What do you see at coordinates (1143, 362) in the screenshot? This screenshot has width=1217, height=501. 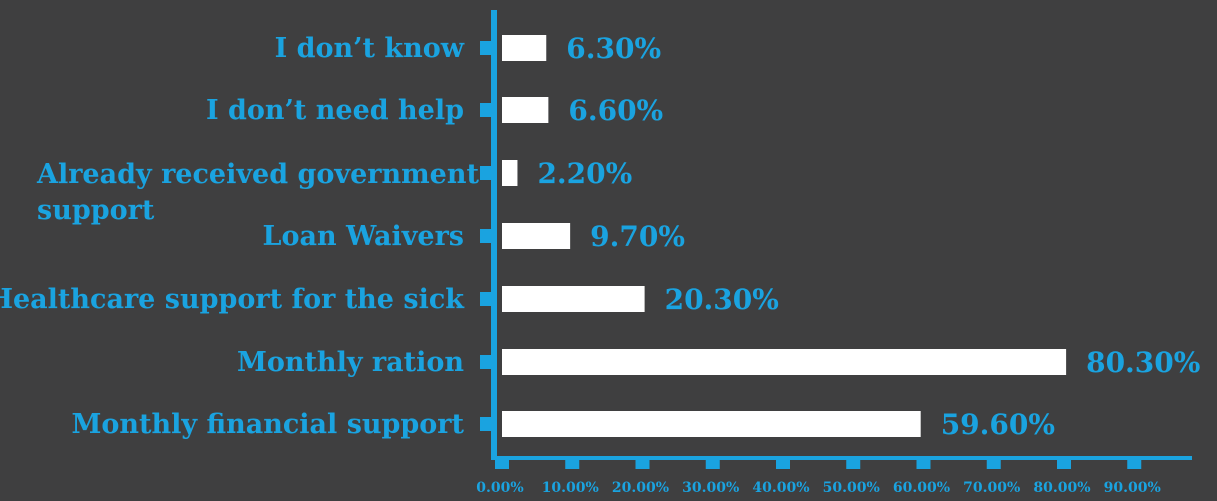 I see `value-label: 80.30%` at bounding box center [1143, 362].